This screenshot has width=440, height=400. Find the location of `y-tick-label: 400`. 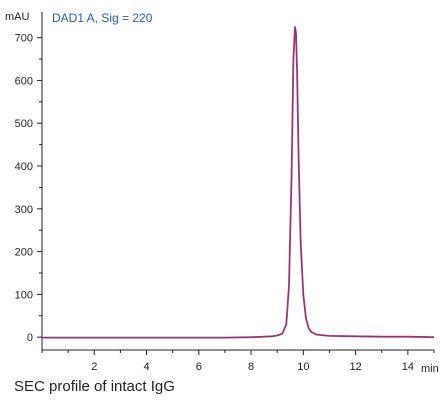

y-tick-label: 400 is located at coordinates (24, 167).